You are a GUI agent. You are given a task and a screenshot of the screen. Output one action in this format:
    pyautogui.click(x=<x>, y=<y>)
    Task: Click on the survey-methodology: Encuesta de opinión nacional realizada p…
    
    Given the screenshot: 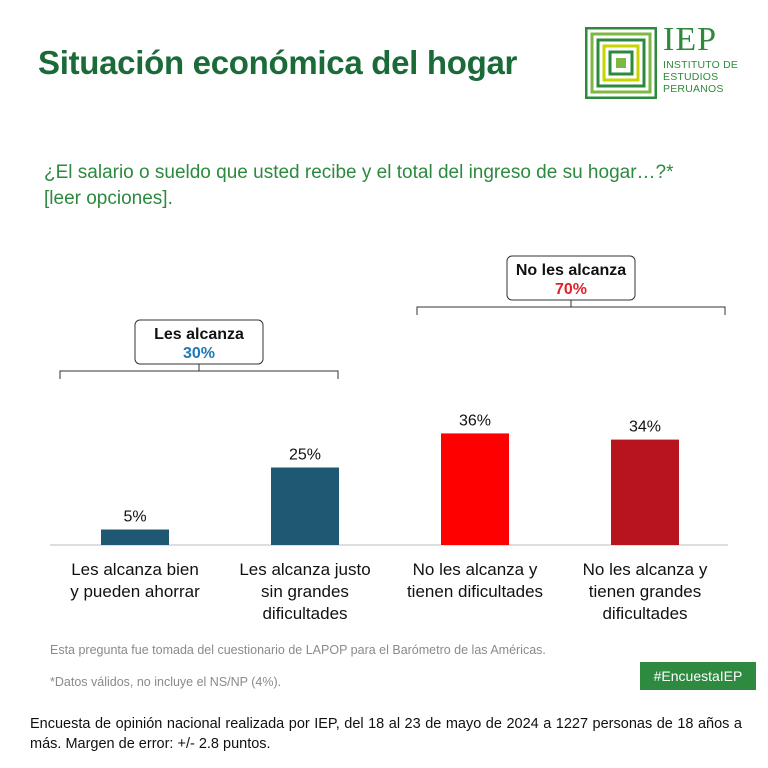 What is the action you would take?
    pyautogui.click(x=386, y=734)
    